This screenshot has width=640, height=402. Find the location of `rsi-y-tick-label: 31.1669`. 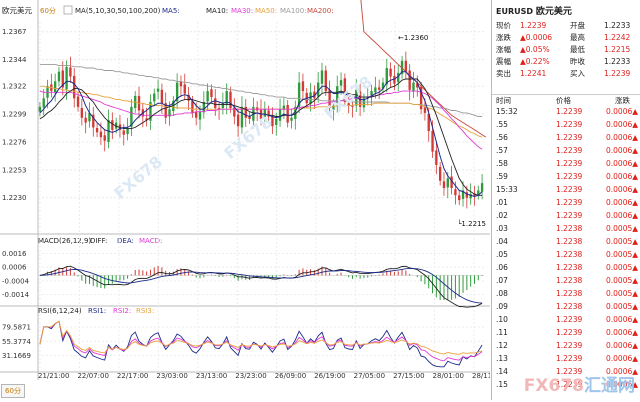

rsi-y-tick-label: 31.1669 is located at coordinates (16, 356).